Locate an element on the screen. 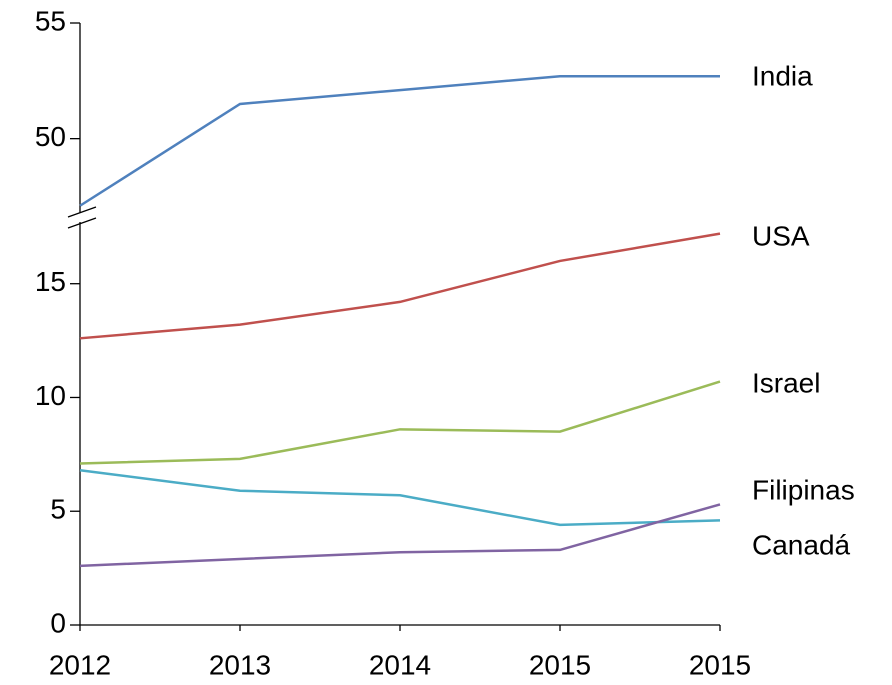 The height and width of the screenshot is (685, 892). y-tick-label: 5 is located at coordinates (58, 509).